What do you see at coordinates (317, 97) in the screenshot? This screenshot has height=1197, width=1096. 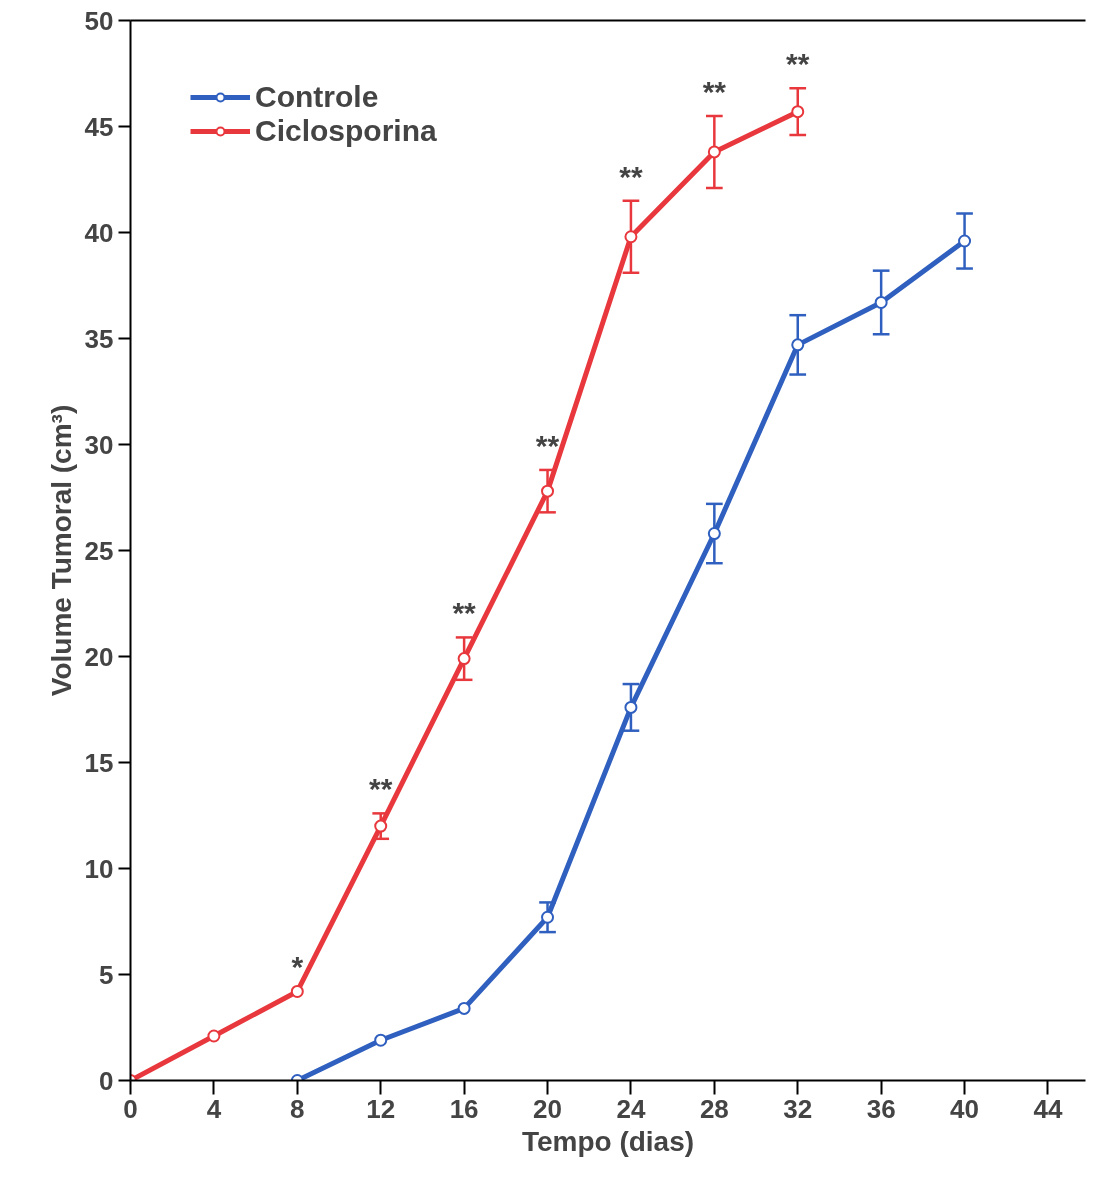 I see `legend-label: Controle` at bounding box center [317, 97].